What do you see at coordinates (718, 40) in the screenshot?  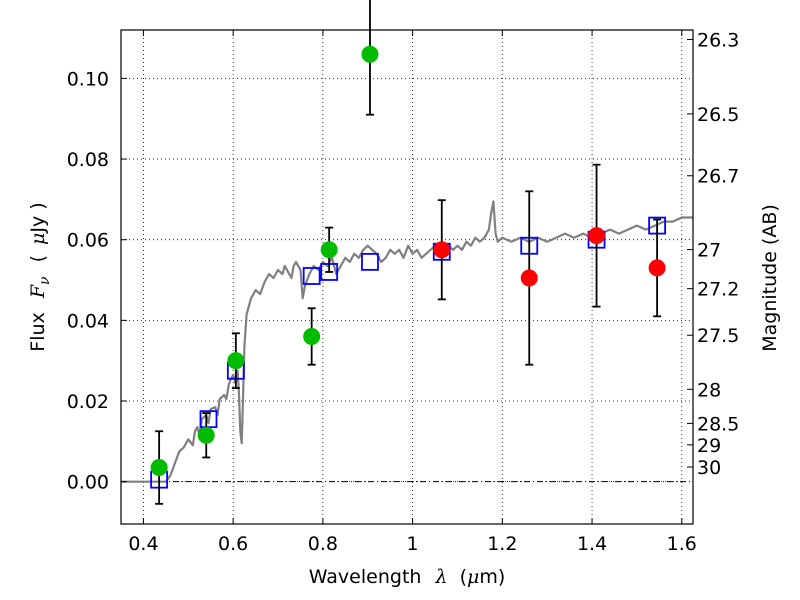 I see `magnitude-tick-label: 26.3` at bounding box center [718, 40].